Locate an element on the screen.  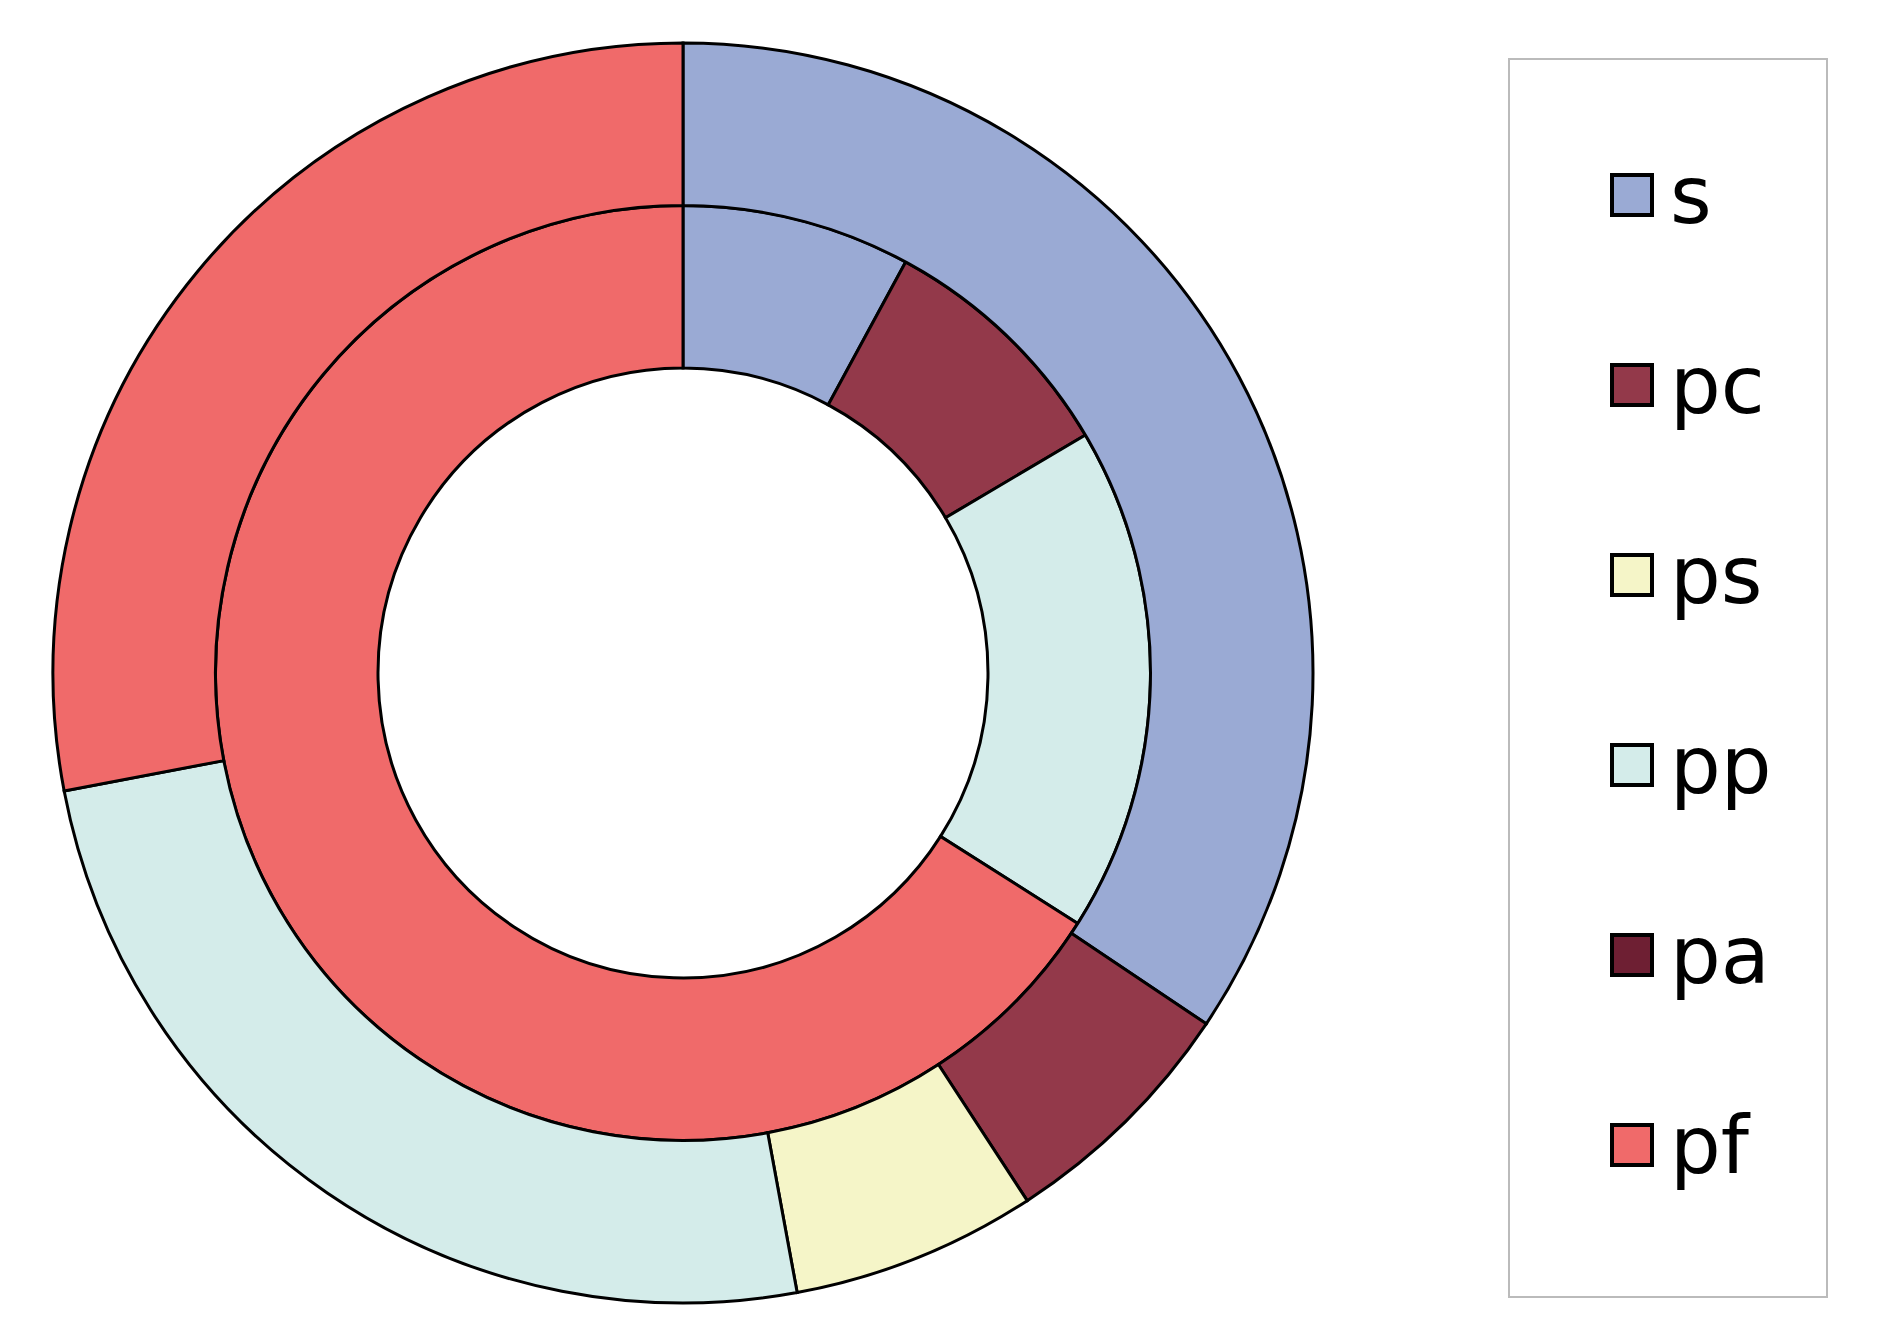
legend-label: pf is located at coordinates (1709, 1145).